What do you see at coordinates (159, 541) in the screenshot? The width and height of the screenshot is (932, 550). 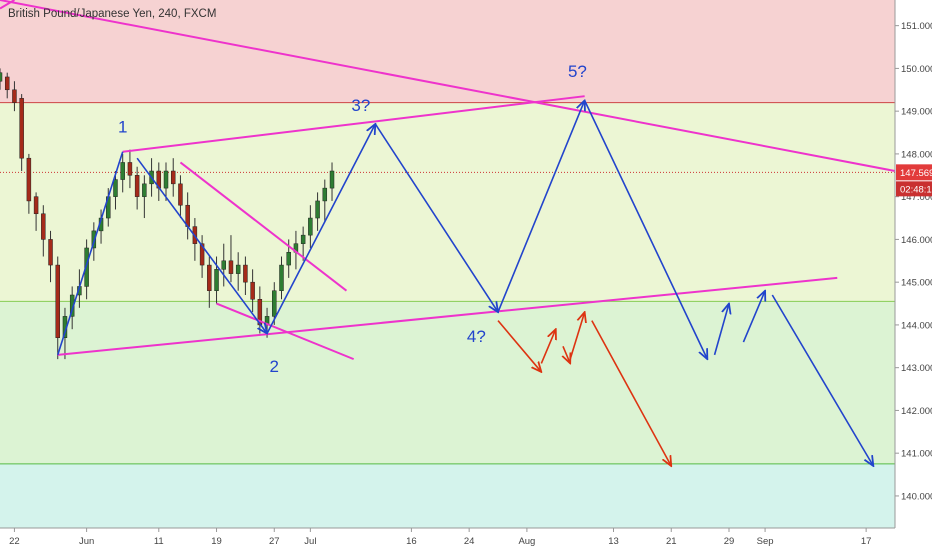 I see `x-tick-label: 11` at bounding box center [159, 541].